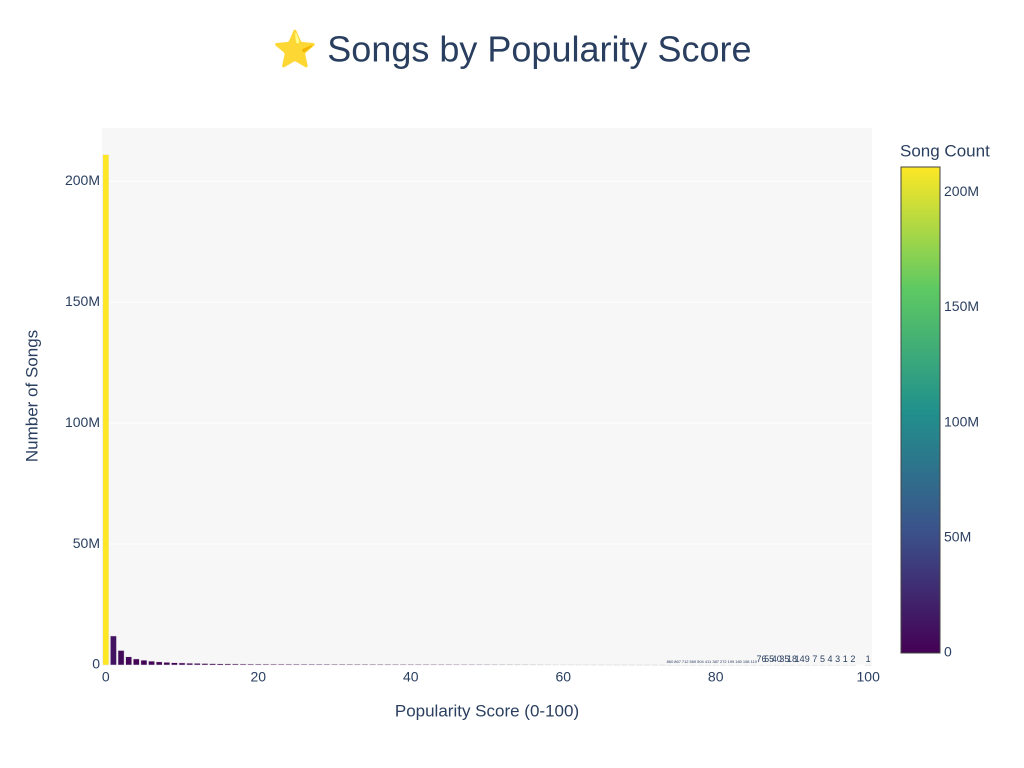 Image resolution: width=1024 pixels, height=768 pixels. What do you see at coordinates (716, 677) in the screenshot?
I see `x-tick-label: 80` at bounding box center [716, 677].